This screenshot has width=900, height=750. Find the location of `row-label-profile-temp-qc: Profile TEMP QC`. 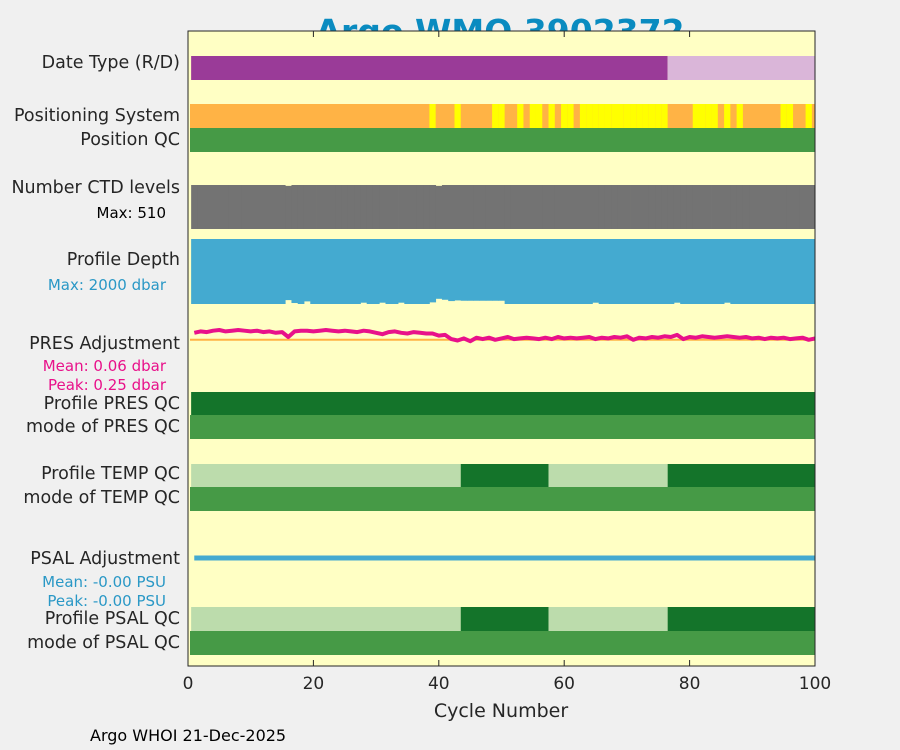

row-label-profile-temp-qc: Profile TEMP QC is located at coordinates (110, 474).